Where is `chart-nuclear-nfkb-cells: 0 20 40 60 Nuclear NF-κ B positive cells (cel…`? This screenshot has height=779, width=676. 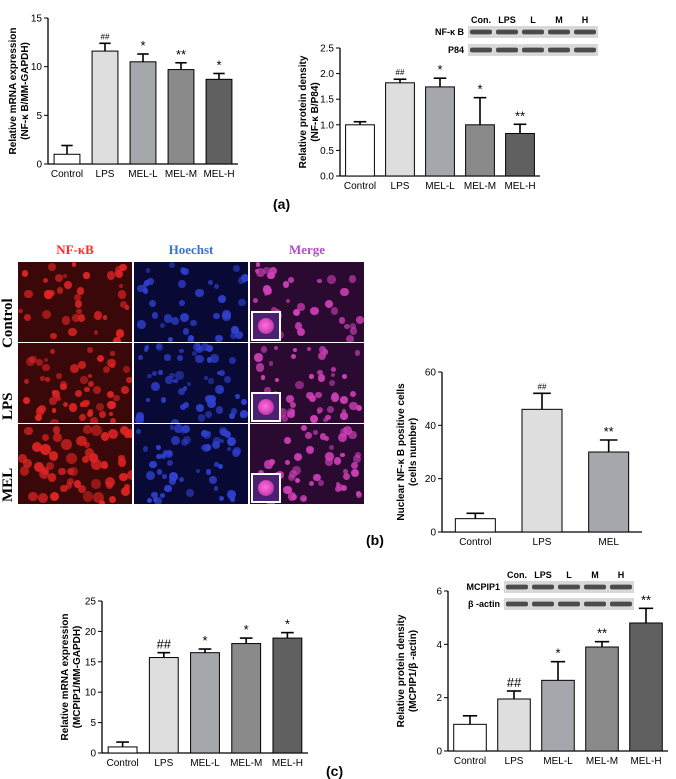 chart-nuclear-nfkb-cells: 0 20 40 60 Nuclear NF-κ B positive cells (cel… is located at coordinates (519, 458).